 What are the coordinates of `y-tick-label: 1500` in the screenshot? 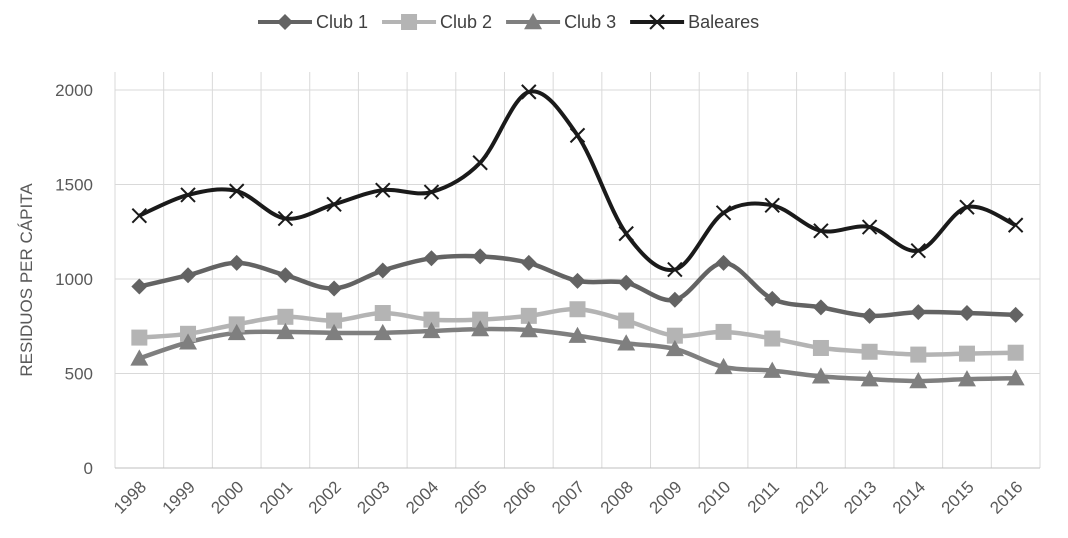 It's located at (74, 185).